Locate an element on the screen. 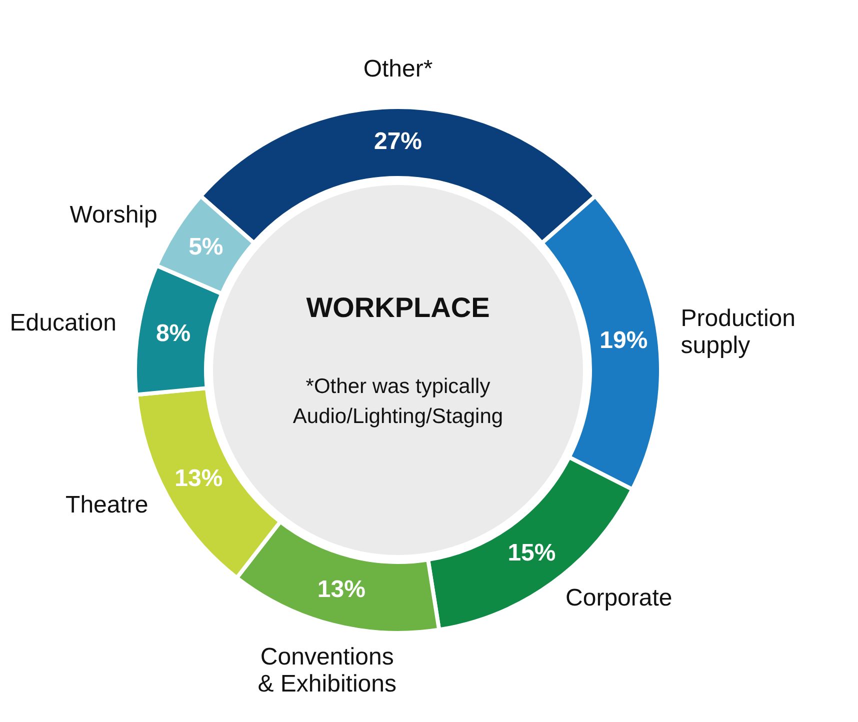 The image size is (858, 722). slice-label: Conventions & Exhibitions is located at coordinates (327, 671).